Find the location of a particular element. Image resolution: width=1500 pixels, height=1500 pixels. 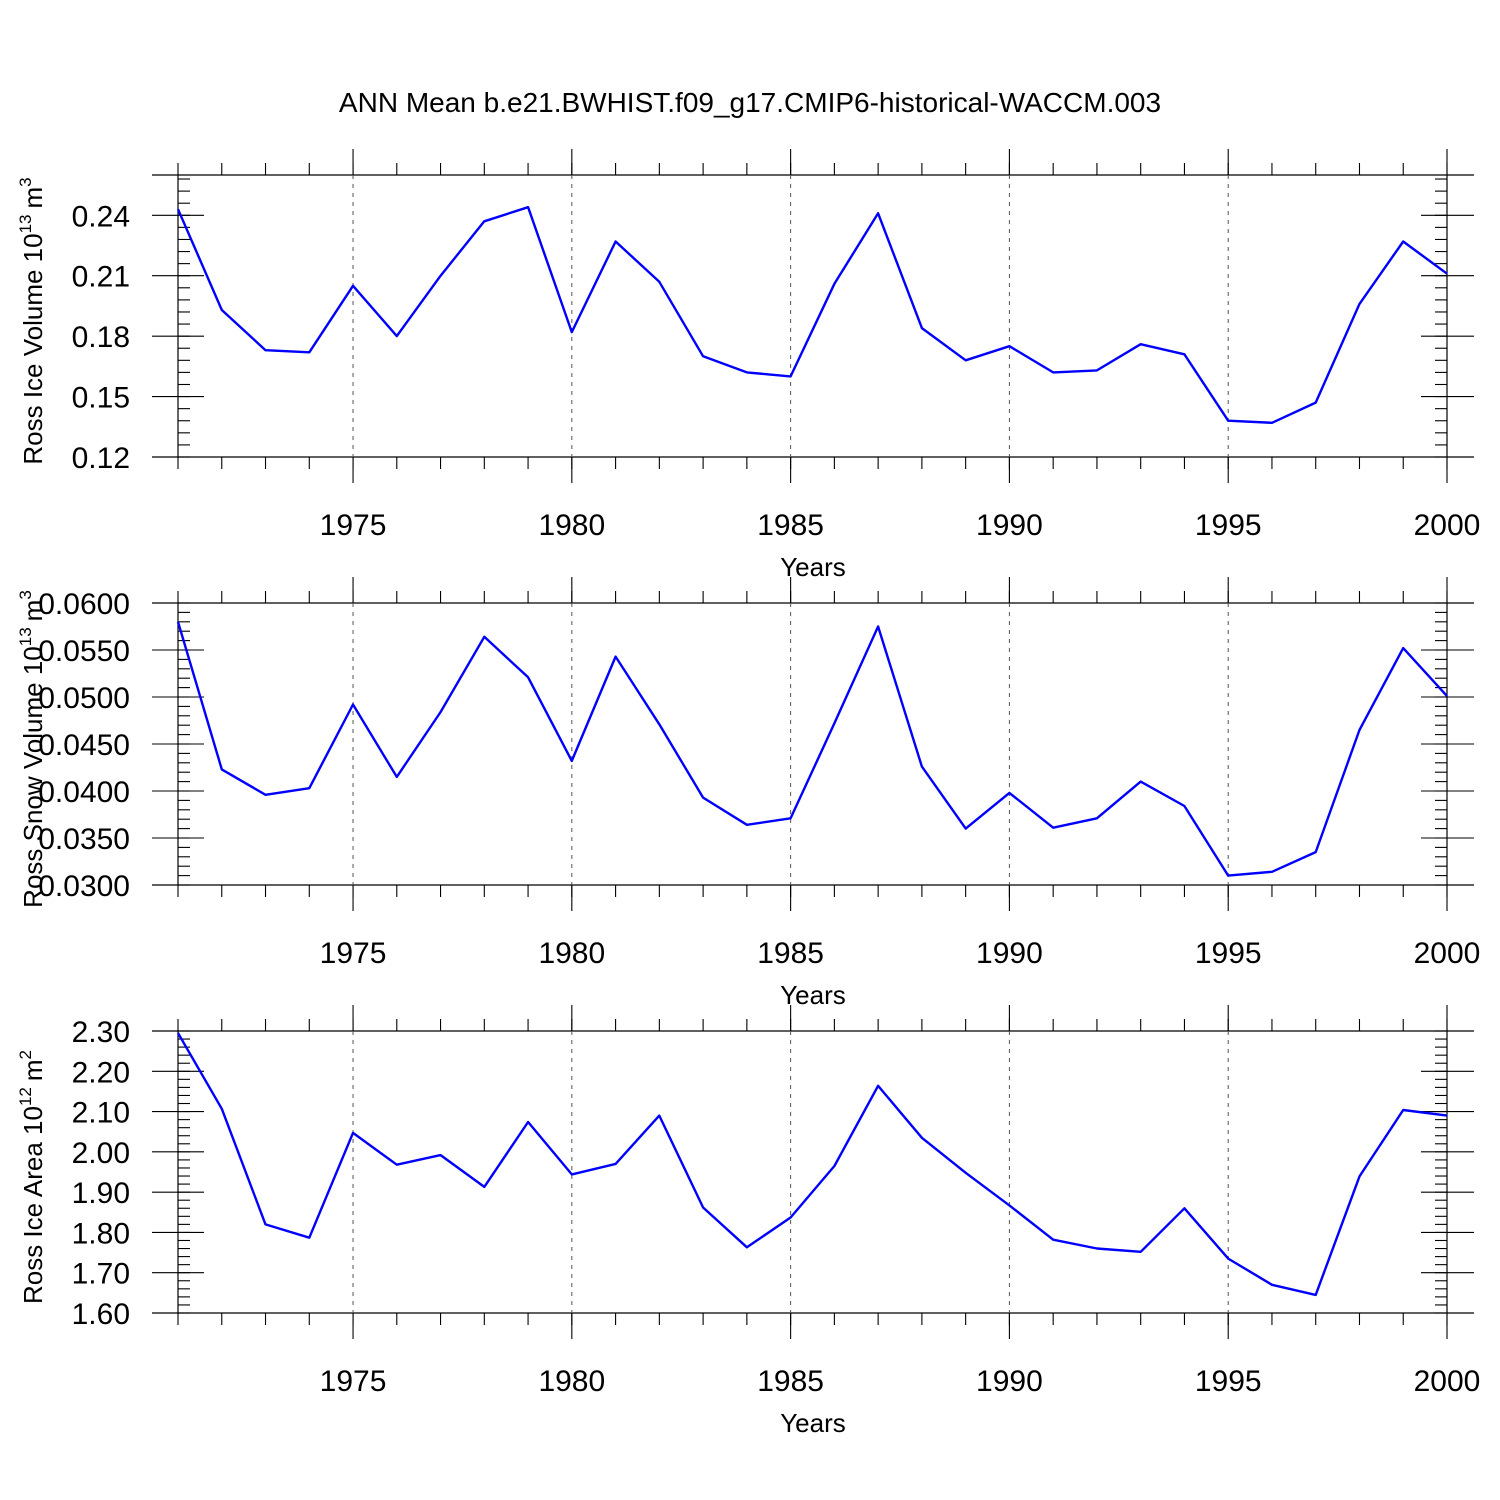

y-tick-label: 1.90 is located at coordinates (101, 1193).